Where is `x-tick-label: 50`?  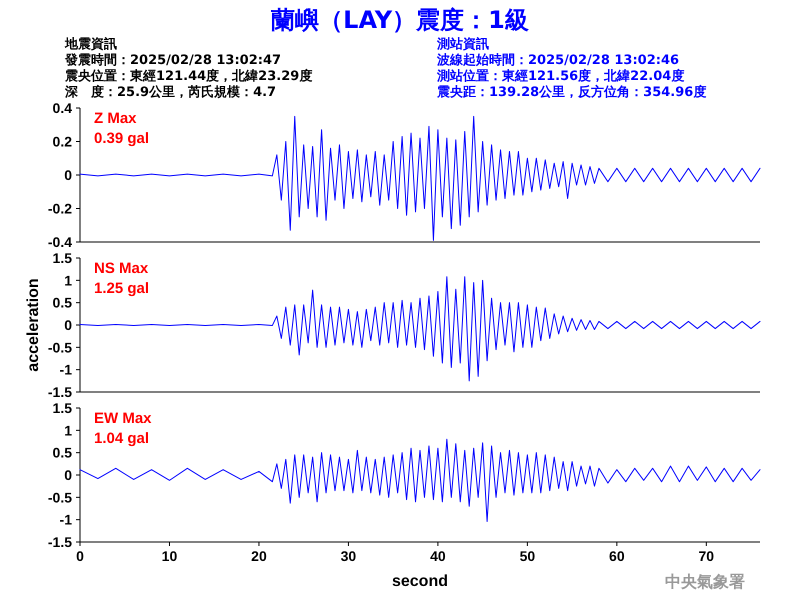
x-tick-label: 50 is located at coordinates (528, 556).